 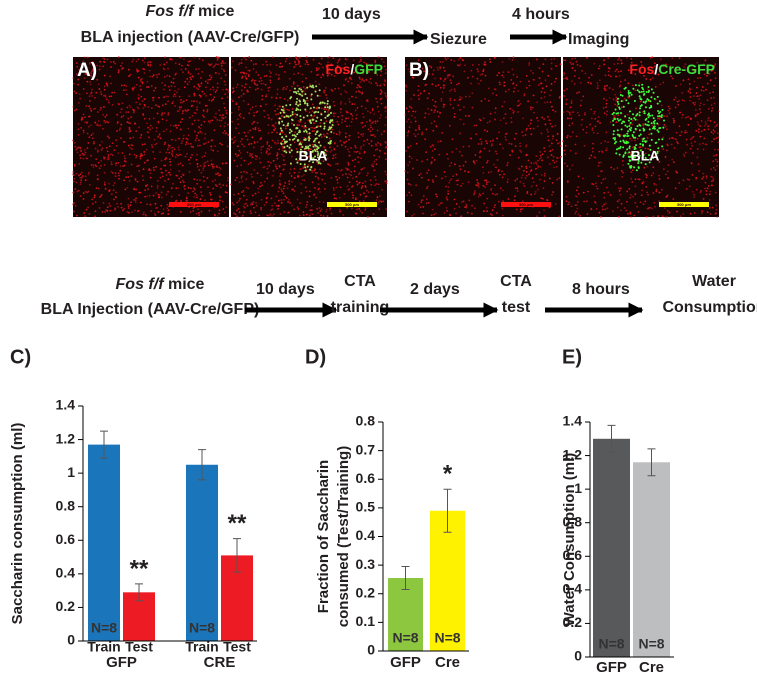 What do you see at coordinates (366, 507) in the screenshot?
I see `y-tick-label: 0.5` at bounding box center [366, 507].